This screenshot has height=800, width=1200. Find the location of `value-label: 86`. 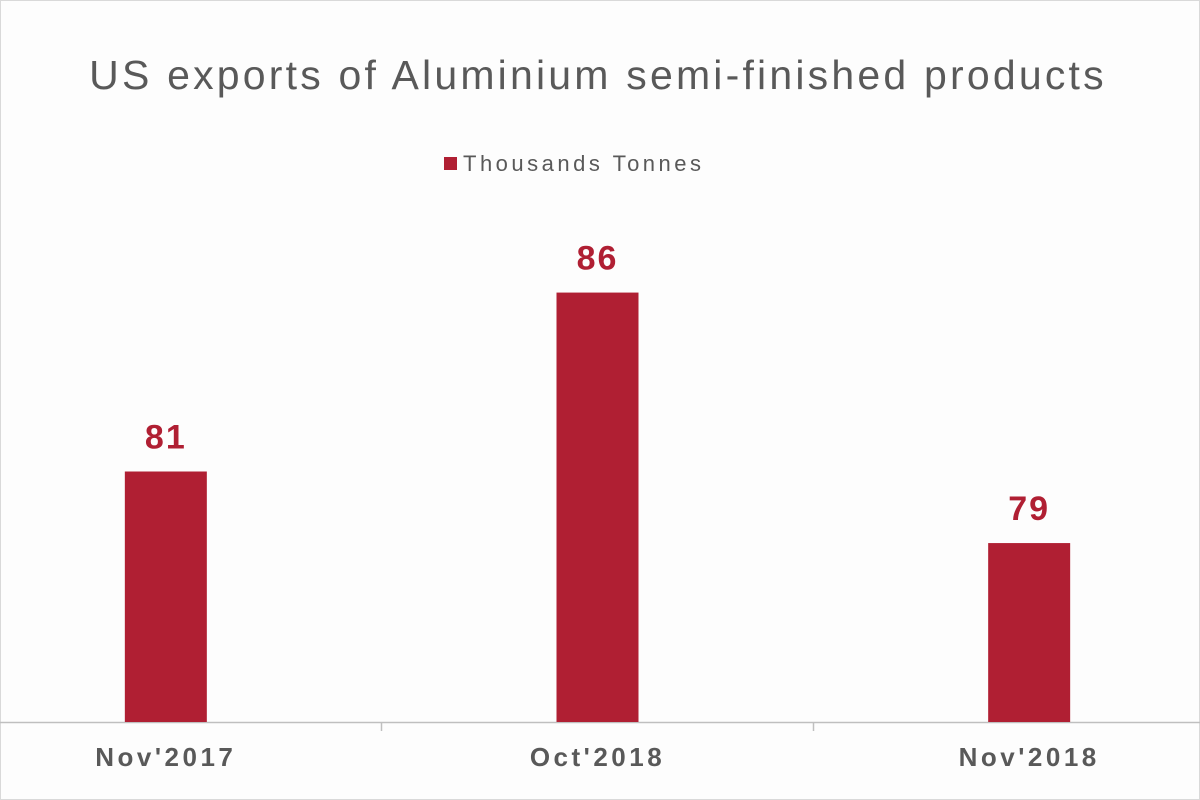

value-label: 86 is located at coordinates (598, 259).